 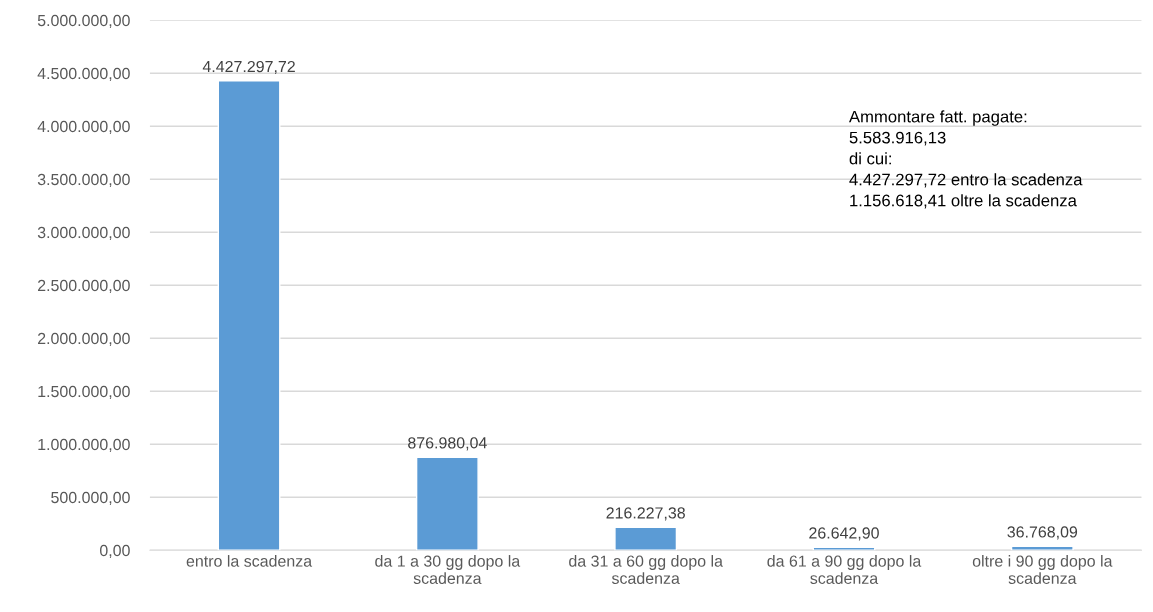 I want to click on y-tick-label: 4.000.000,00, so click(x=83, y=127).